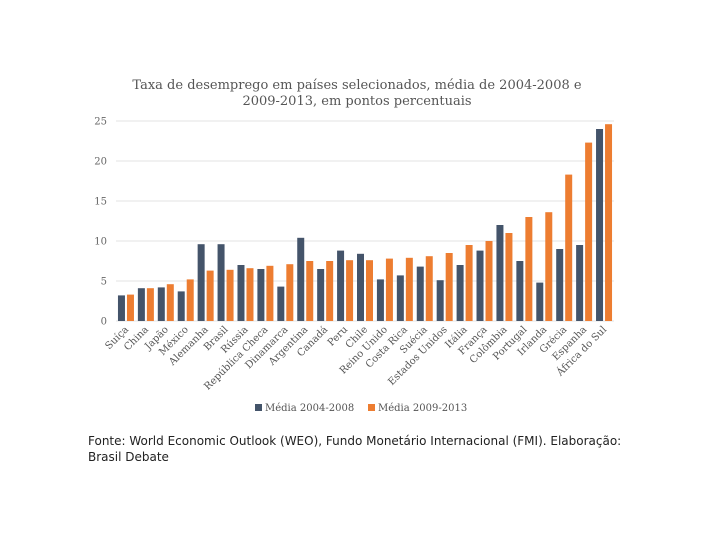 The width and height of the screenshot is (720, 540). I want to click on legend-swatch-2009-2013, so click(371, 407).